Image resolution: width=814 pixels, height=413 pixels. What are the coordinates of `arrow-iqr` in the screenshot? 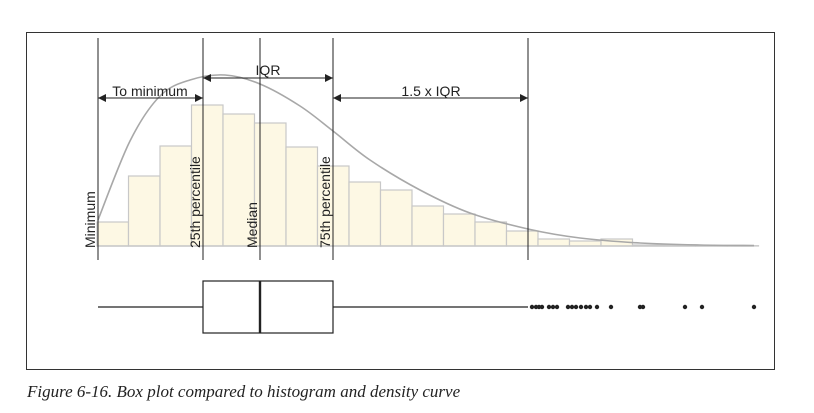 It's located at (268, 78).